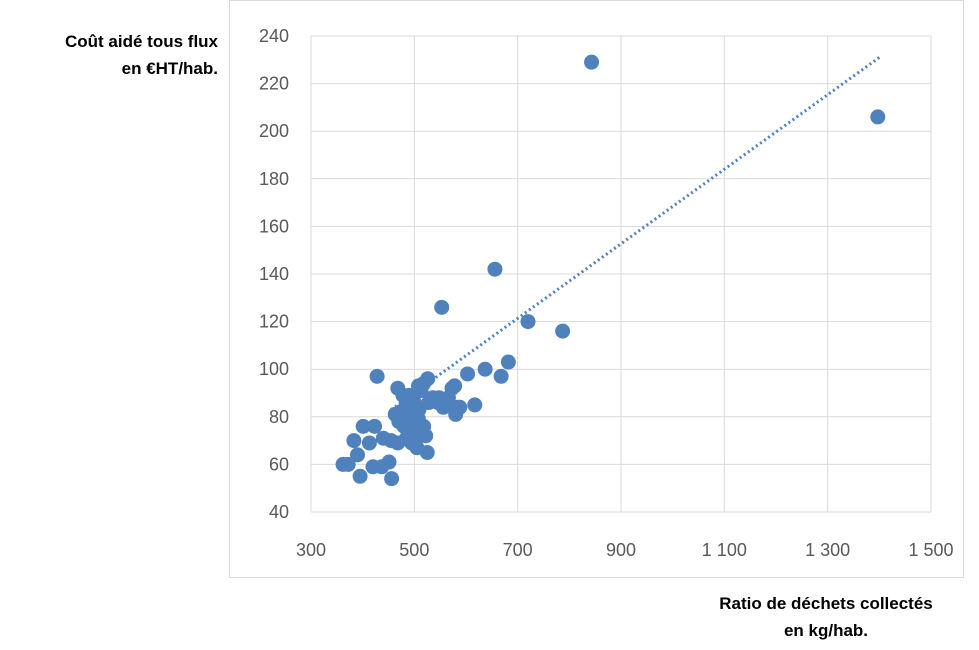  Describe the element at coordinates (274, 369) in the screenshot. I see `y-tick-label: 100` at that location.